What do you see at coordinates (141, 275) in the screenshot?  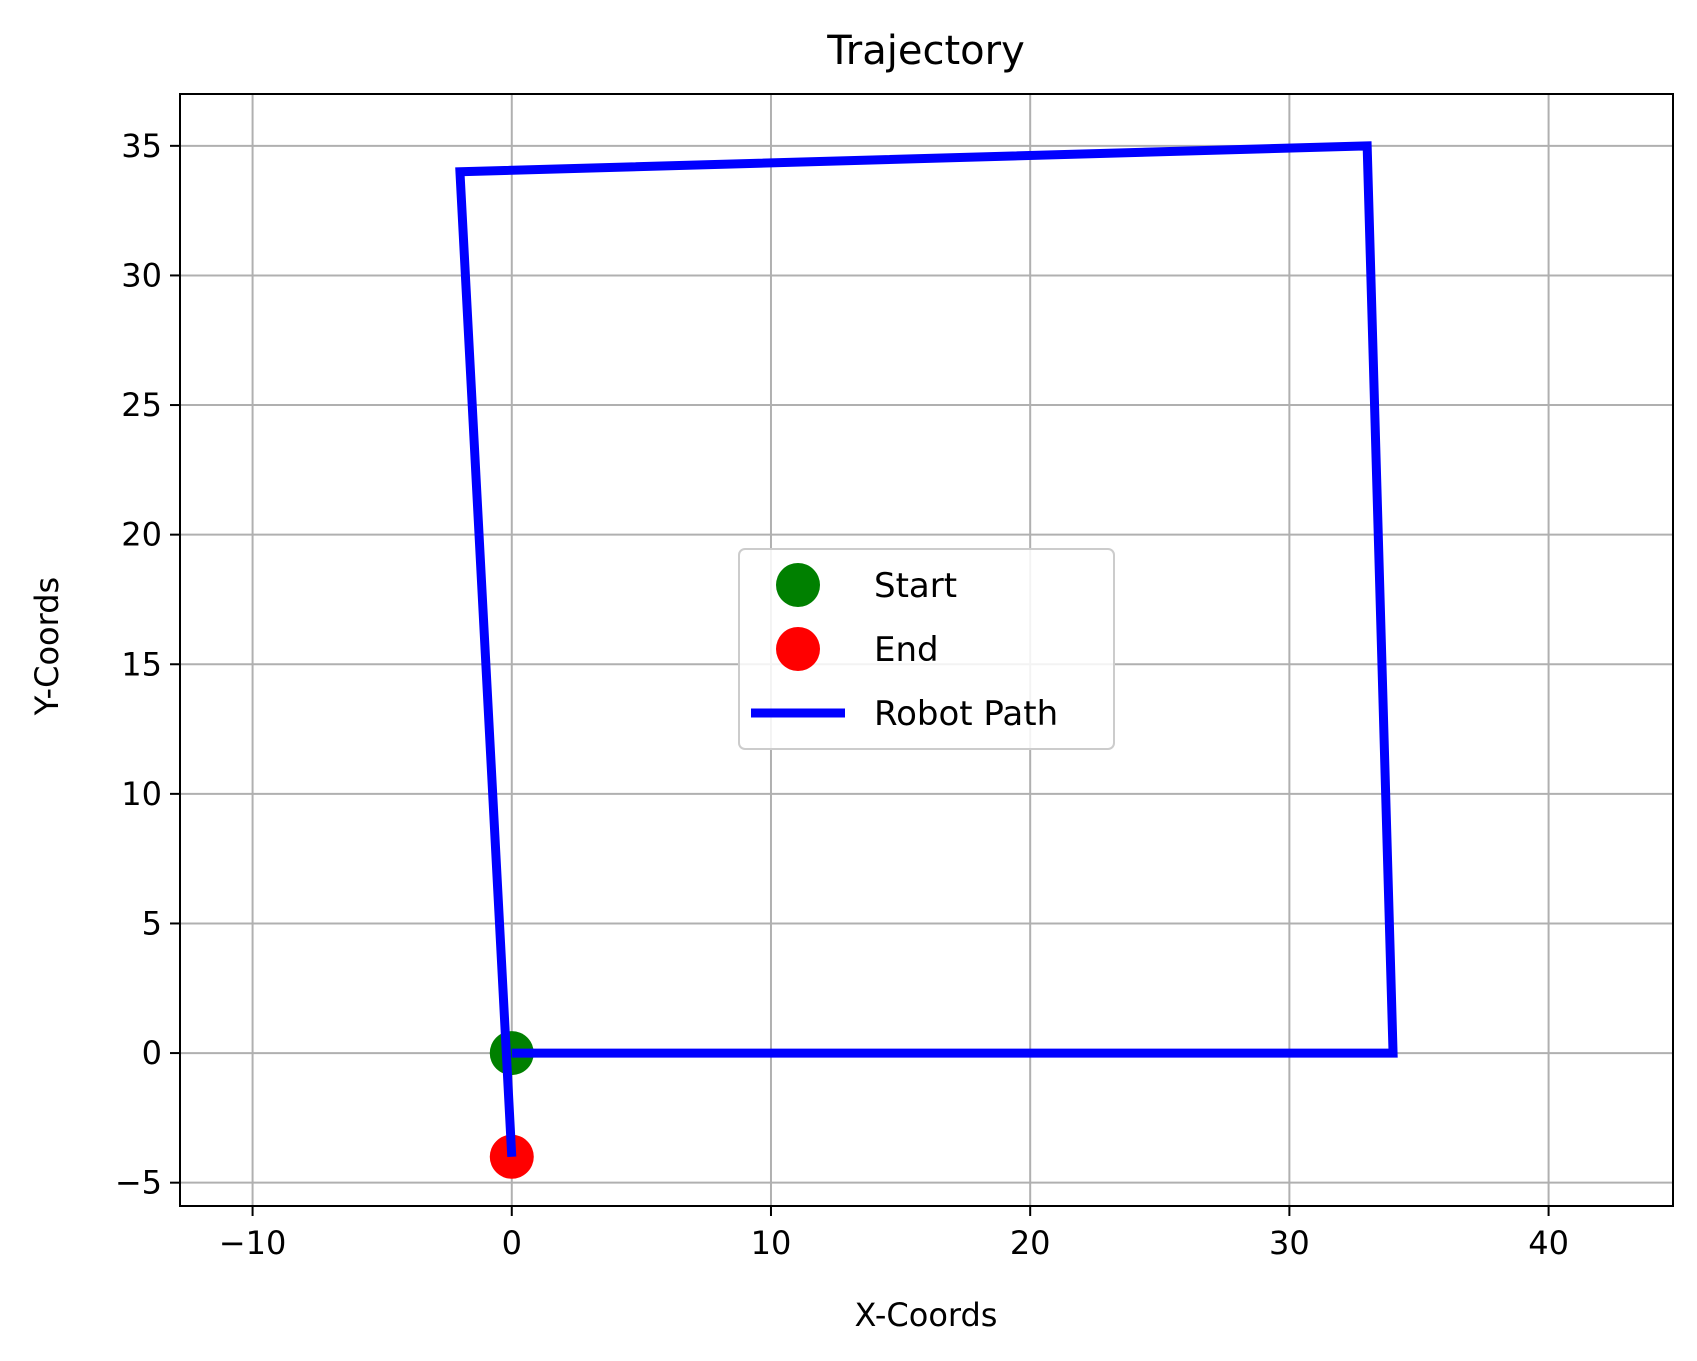 I see `y-tick-label: 30` at bounding box center [141, 275].